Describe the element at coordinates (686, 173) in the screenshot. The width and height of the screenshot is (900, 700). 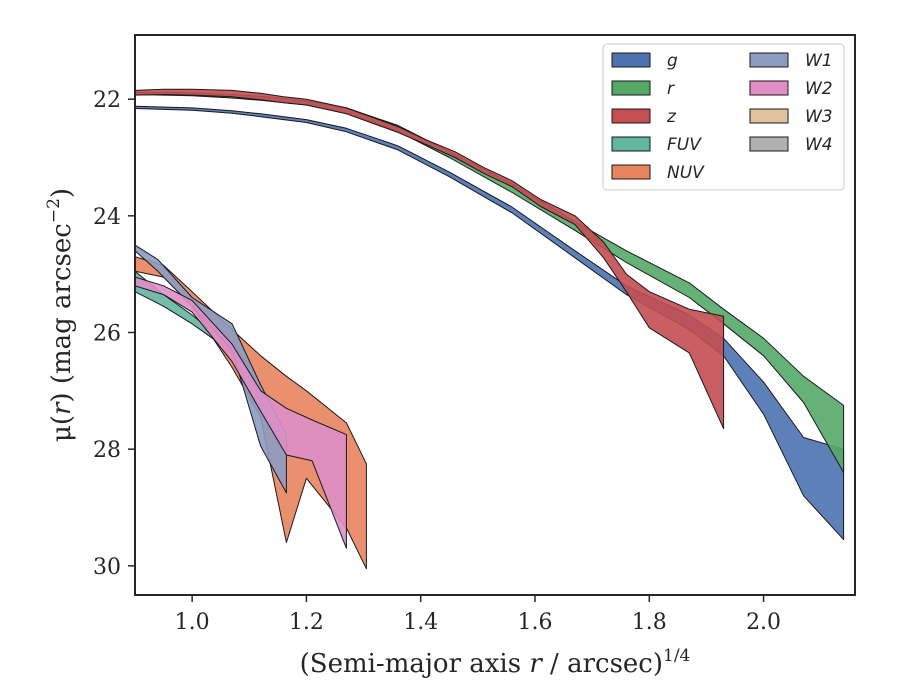
I see `legend-label-nuv: NUV` at that location.